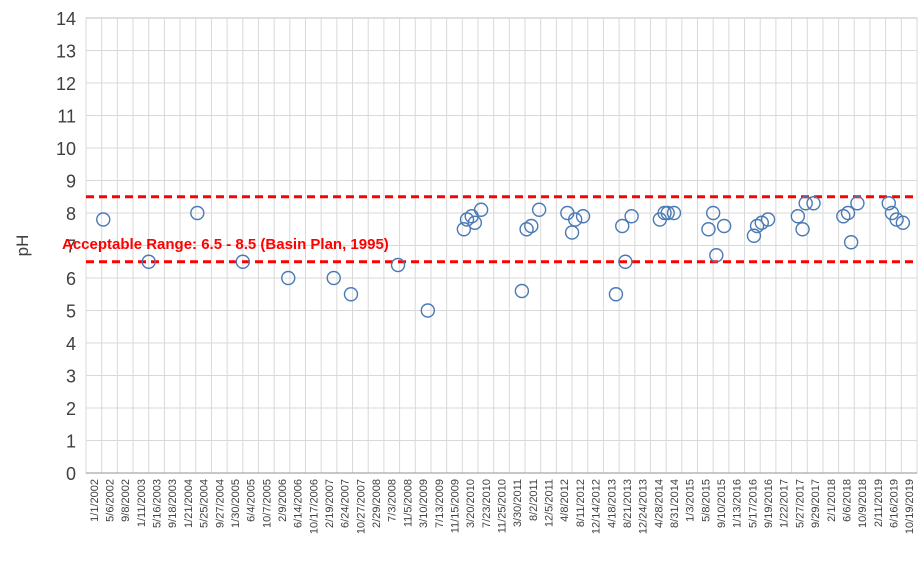 The image size is (923, 582). I want to click on x-tick-label: 5/6/2002, so click(111, 500).